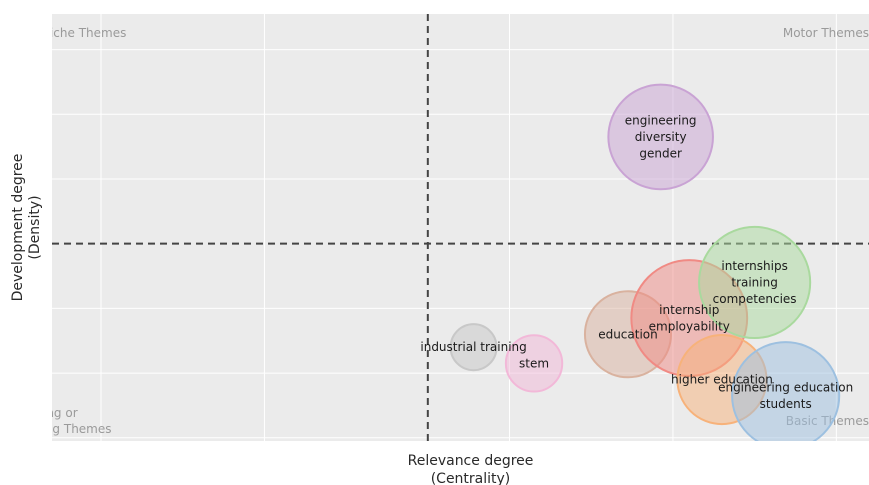  I want to click on cluster-label: industrial training, so click(473, 347).